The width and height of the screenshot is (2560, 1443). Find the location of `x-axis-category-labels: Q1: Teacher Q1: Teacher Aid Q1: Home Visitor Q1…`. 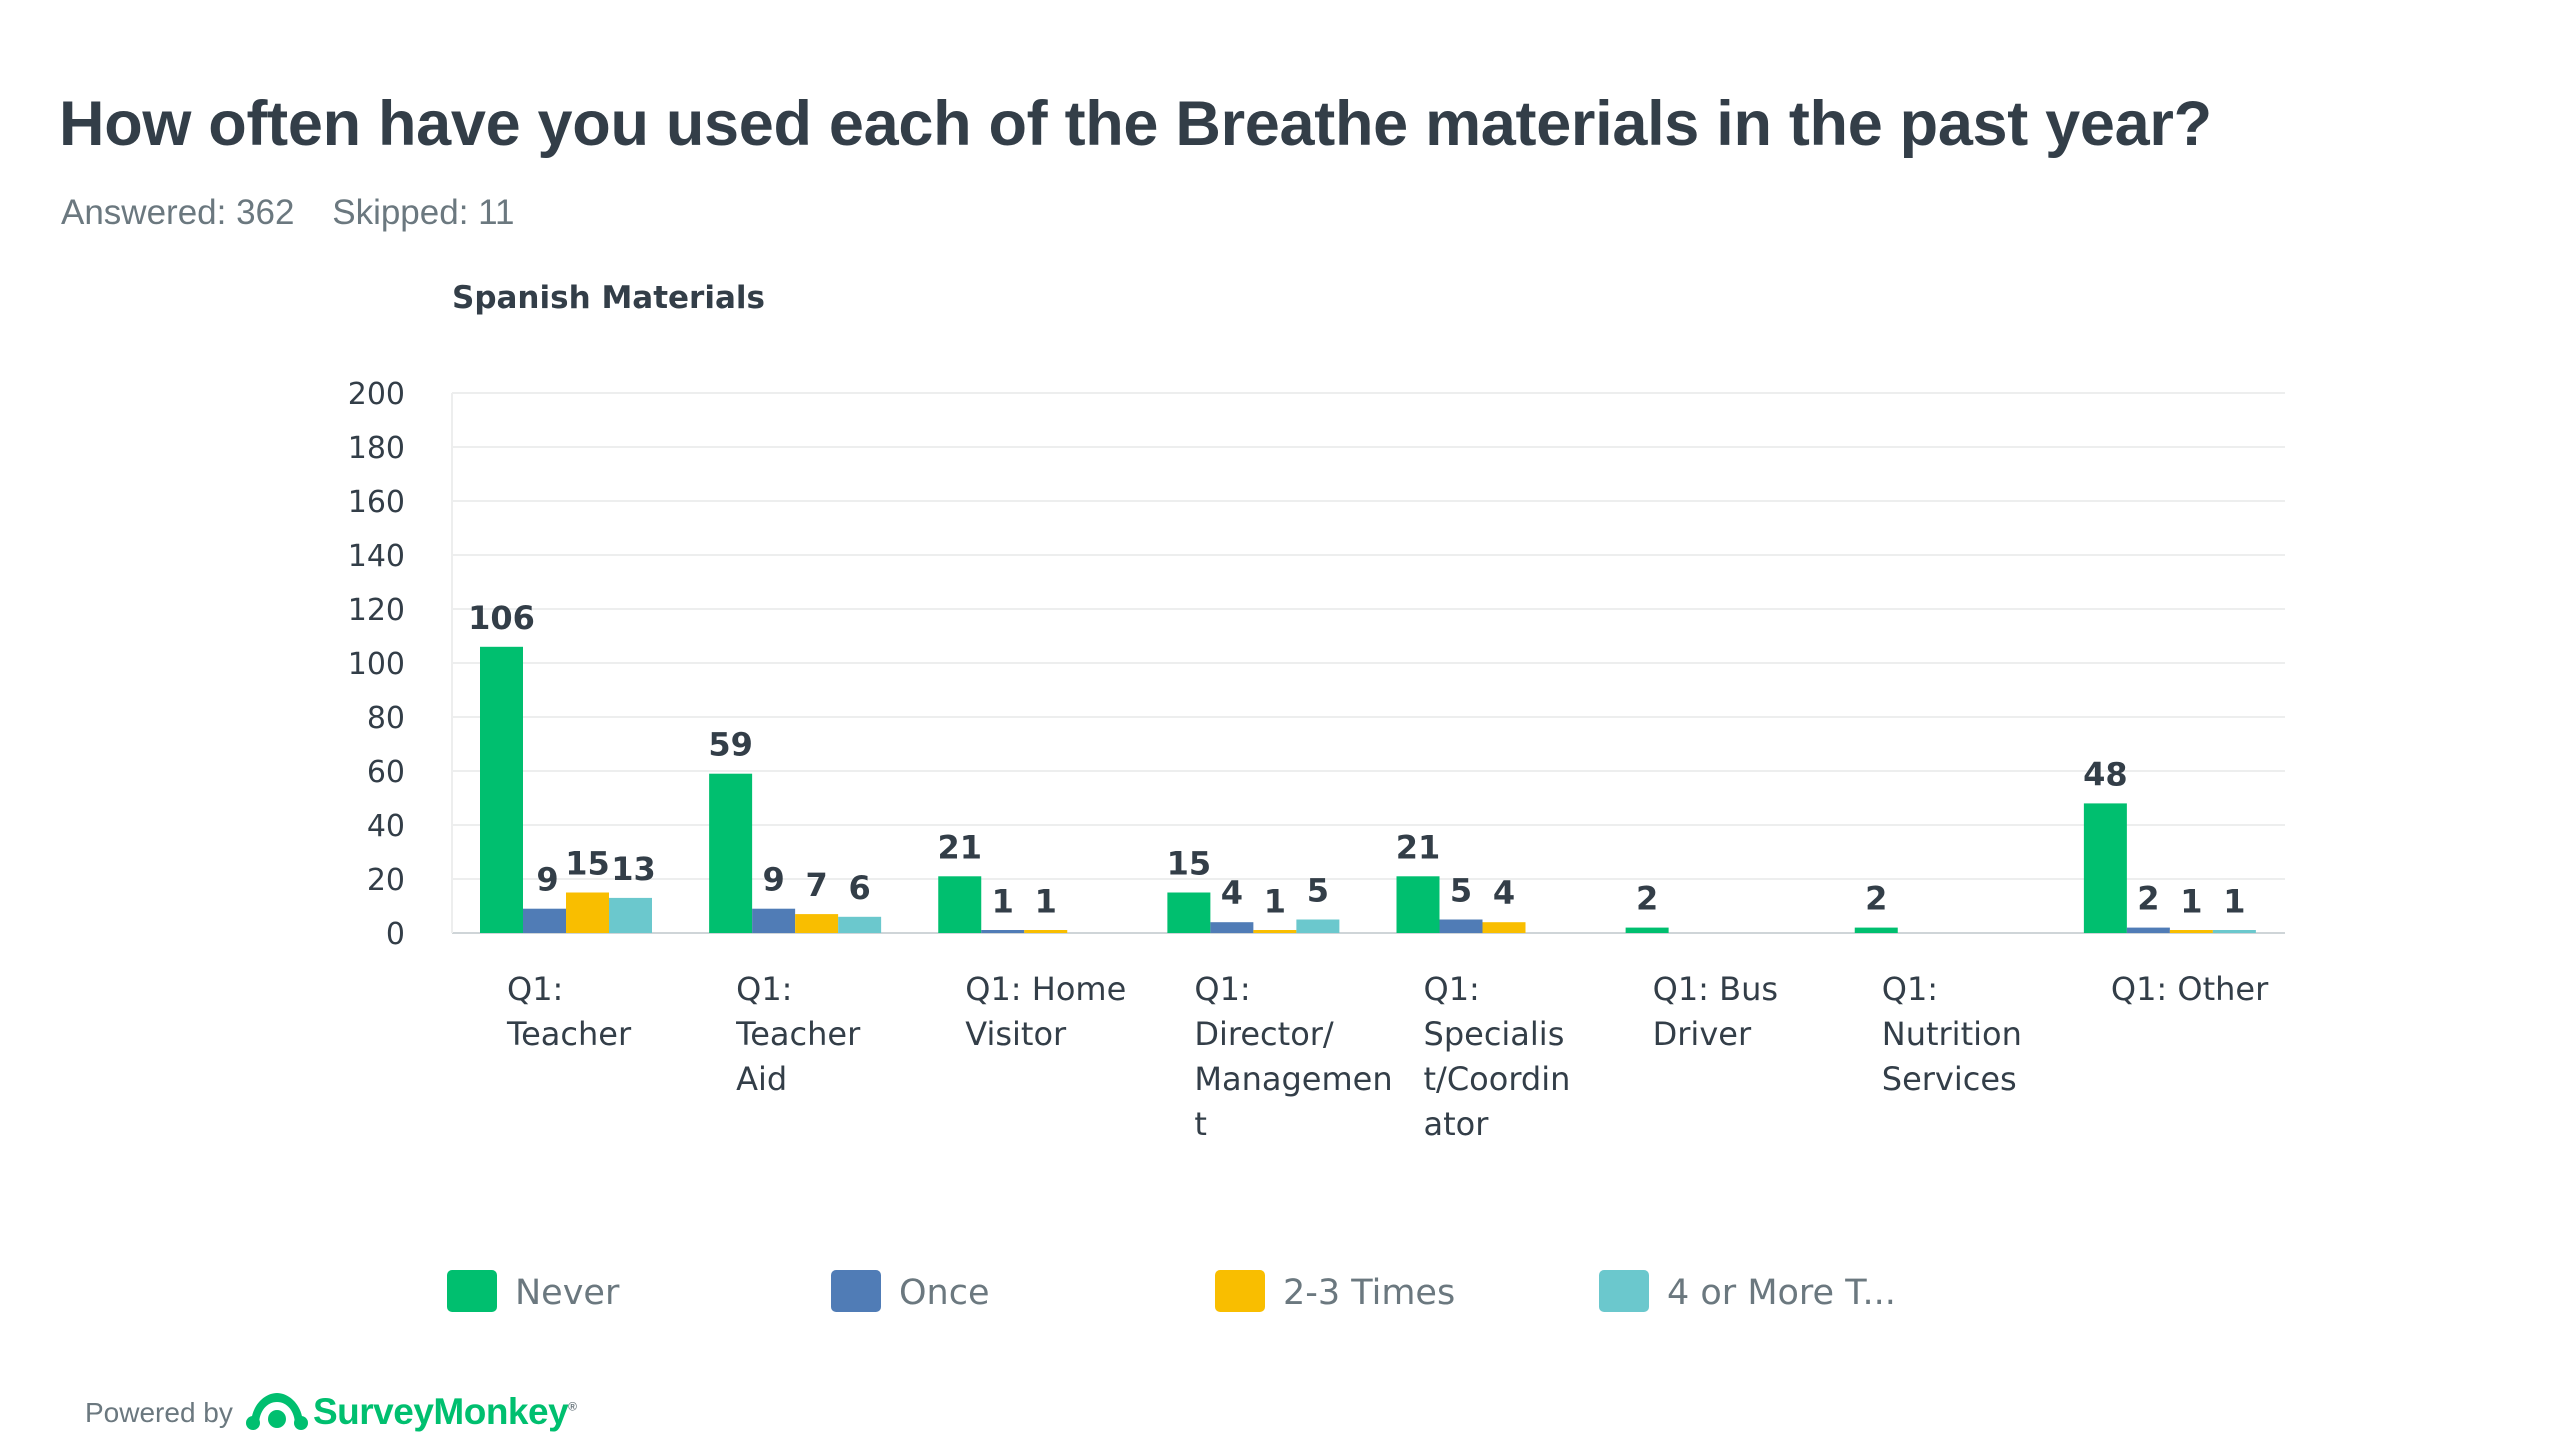

x-axis-category-labels: Q1: Teacher Q1: Teacher Aid Q1: Home Visitor Q1… is located at coordinates (1387, 1056).